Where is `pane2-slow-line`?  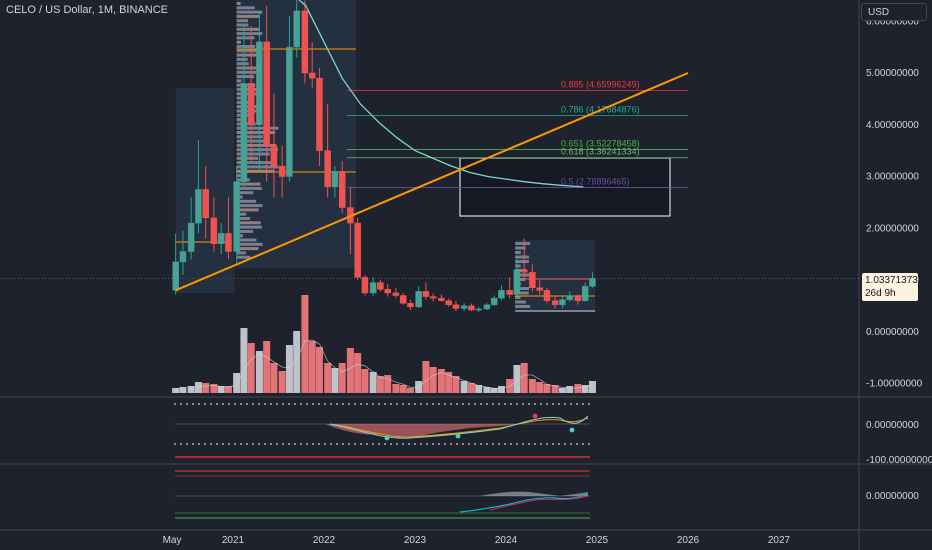 pane2-slow-line is located at coordinates (539, 503).